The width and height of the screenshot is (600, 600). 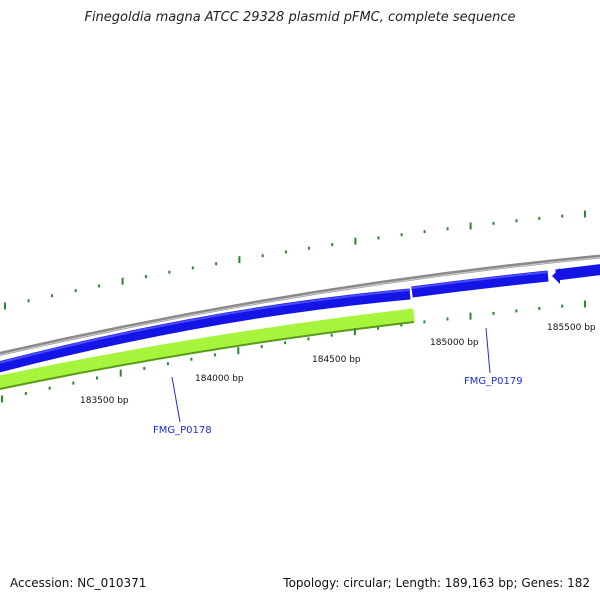 I want to click on tick-label-184000: 184000 bp, so click(x=219, y=379).